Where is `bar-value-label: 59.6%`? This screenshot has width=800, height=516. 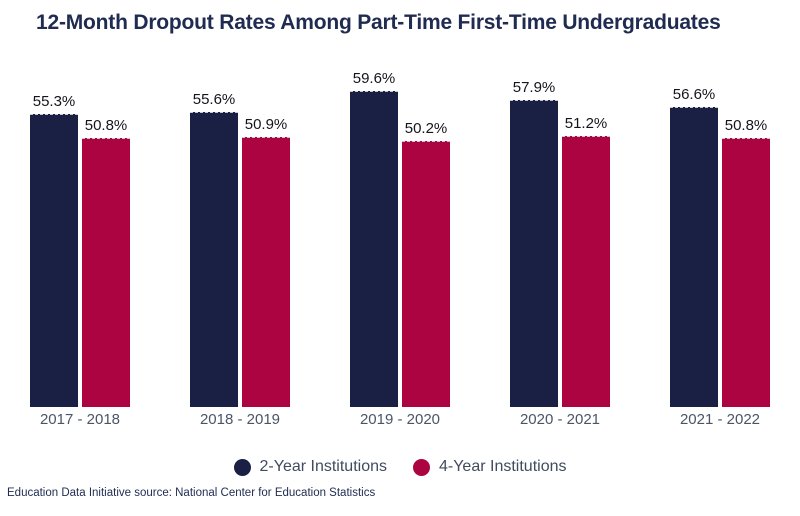
bar-value-label: 59.6% is located at coordinates (374, 79).